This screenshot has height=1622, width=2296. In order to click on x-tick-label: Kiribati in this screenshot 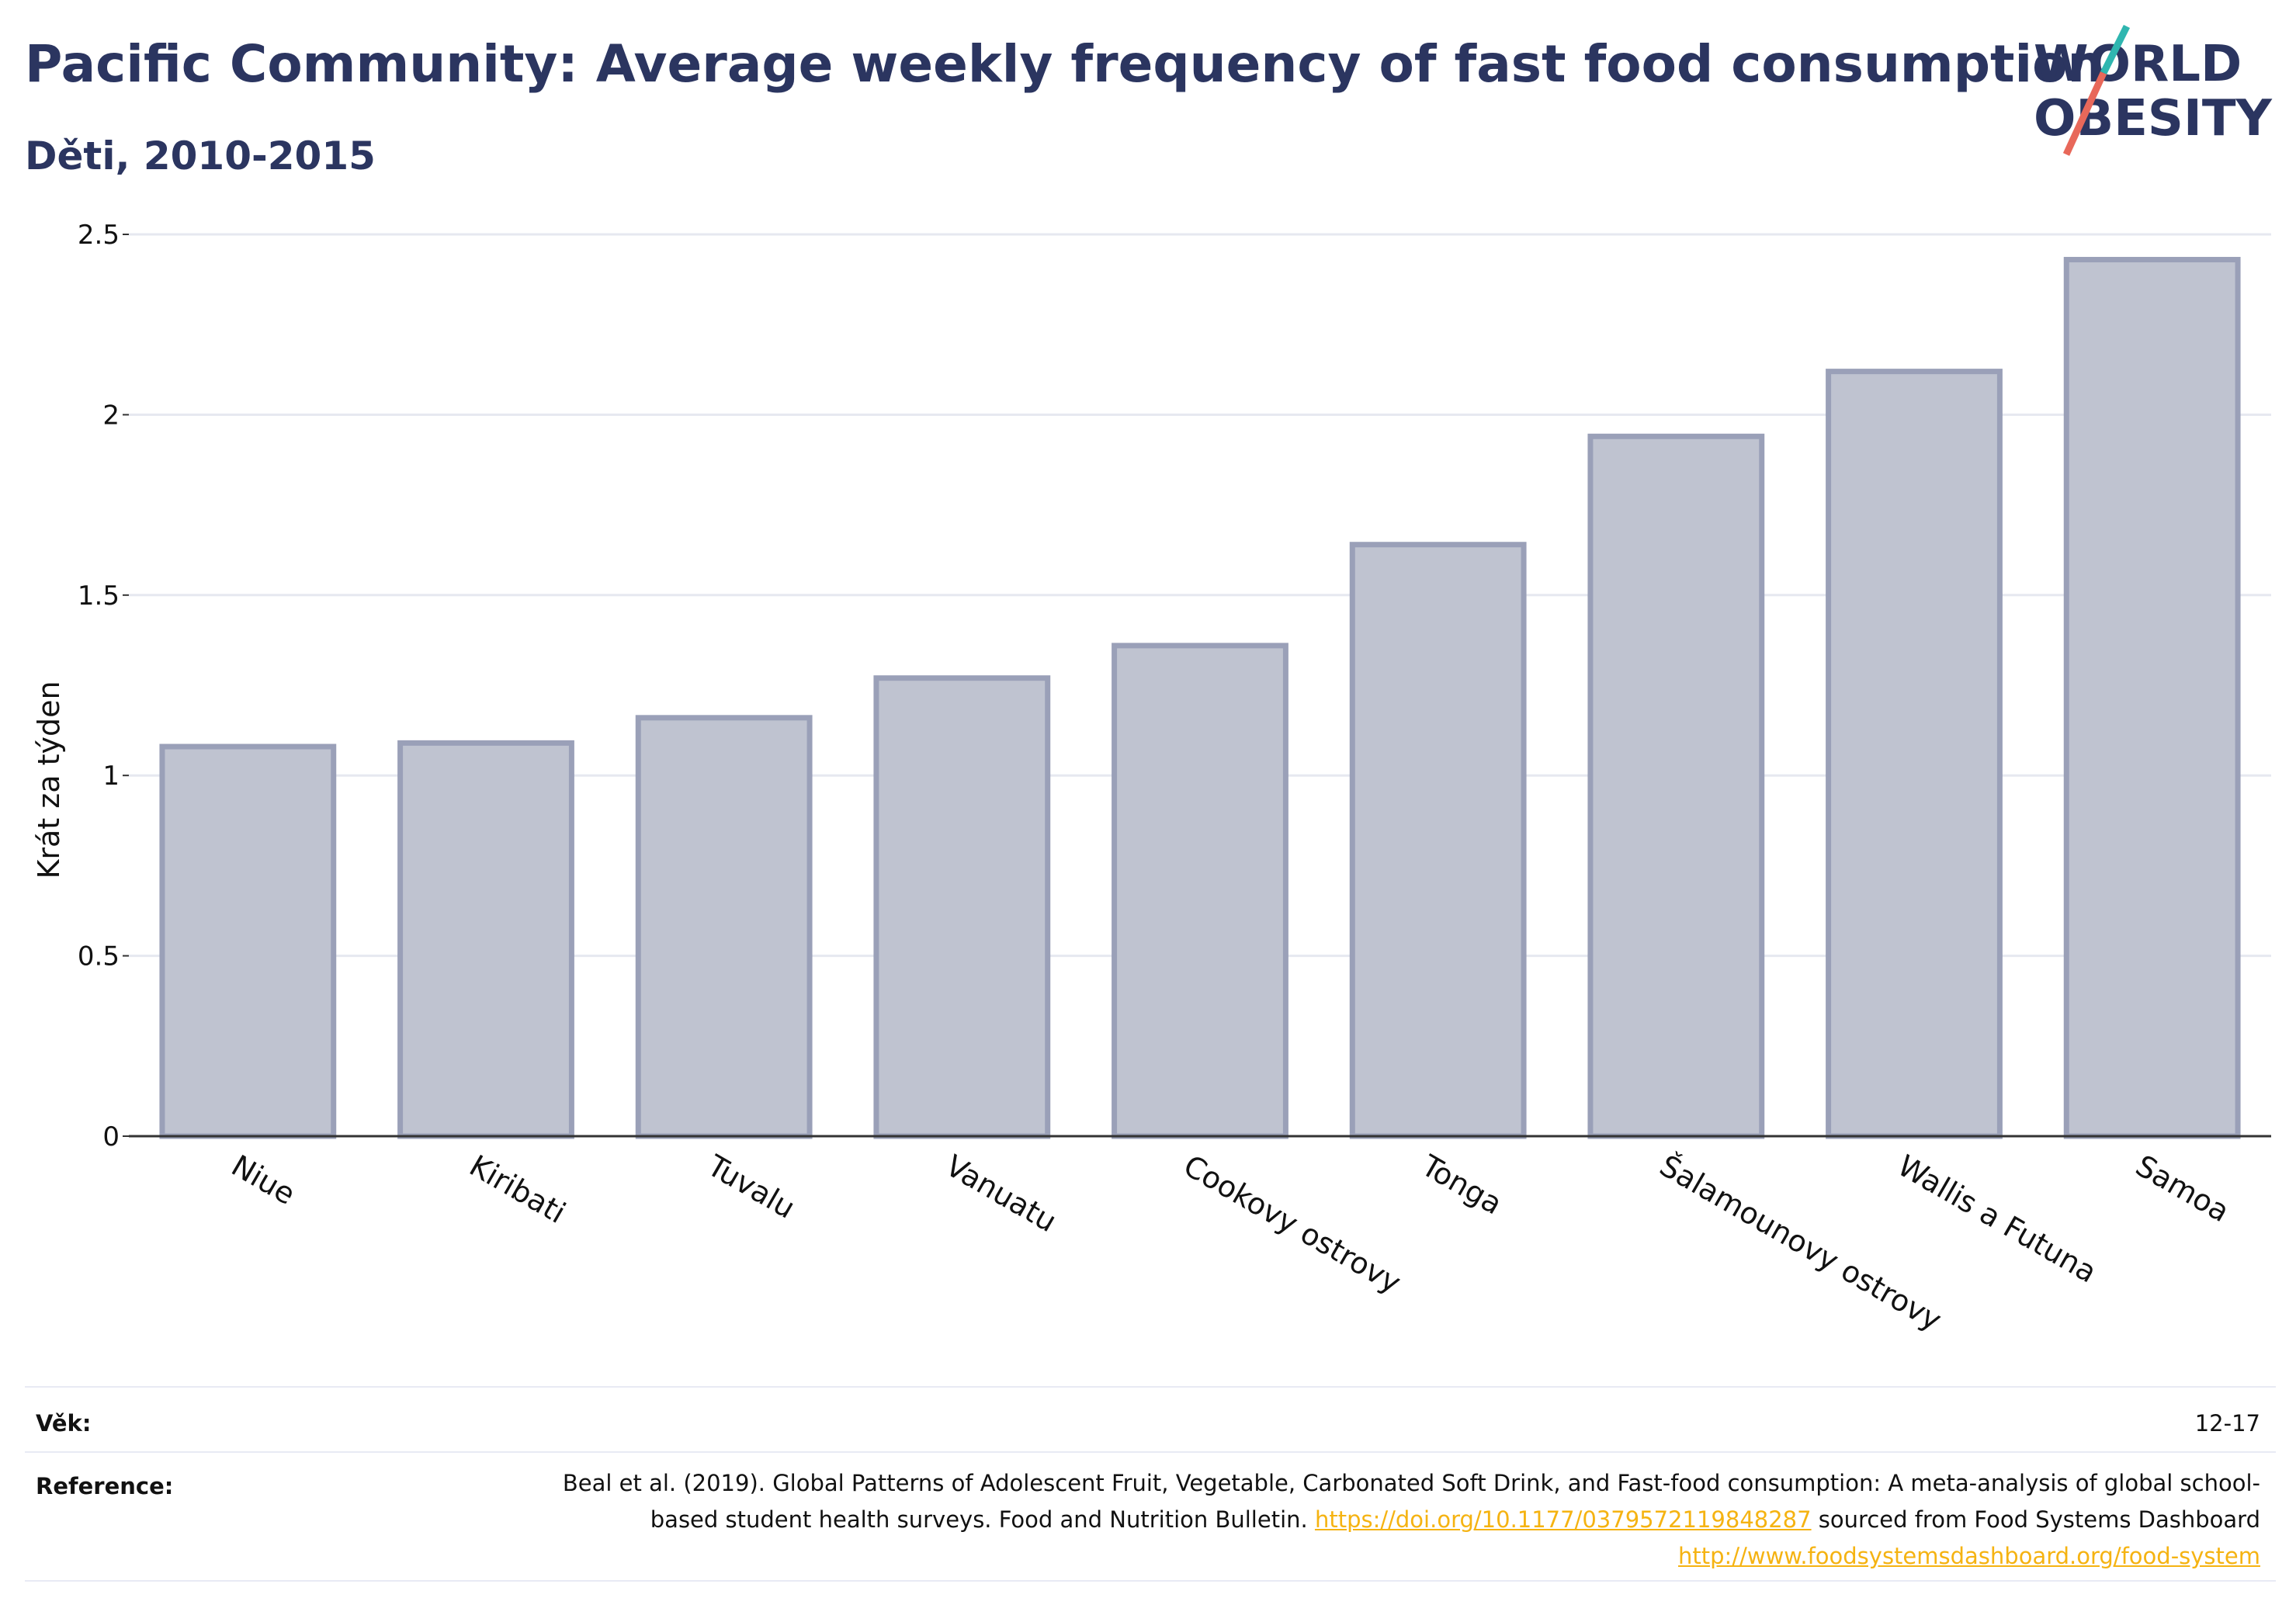, I will do `click(518, 1189)`.